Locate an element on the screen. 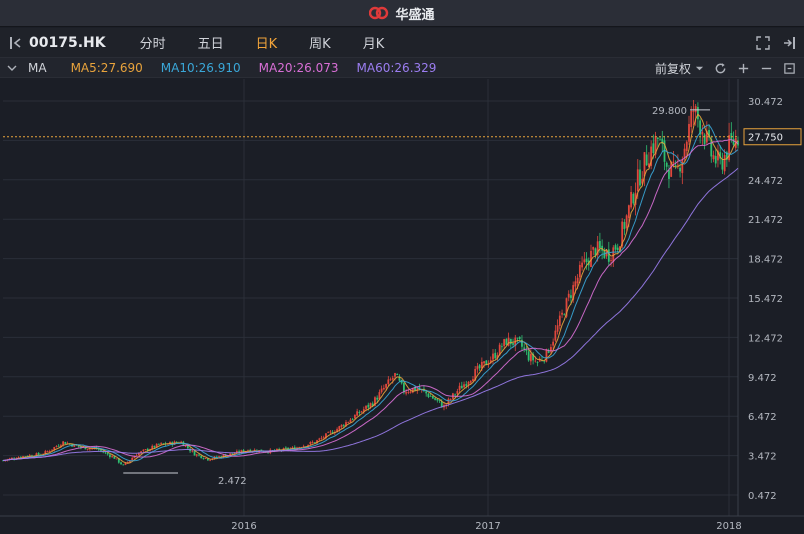 This screenshot has height=534, width=804. tab-intraday: 分时 is located at coordinates (152, 44).